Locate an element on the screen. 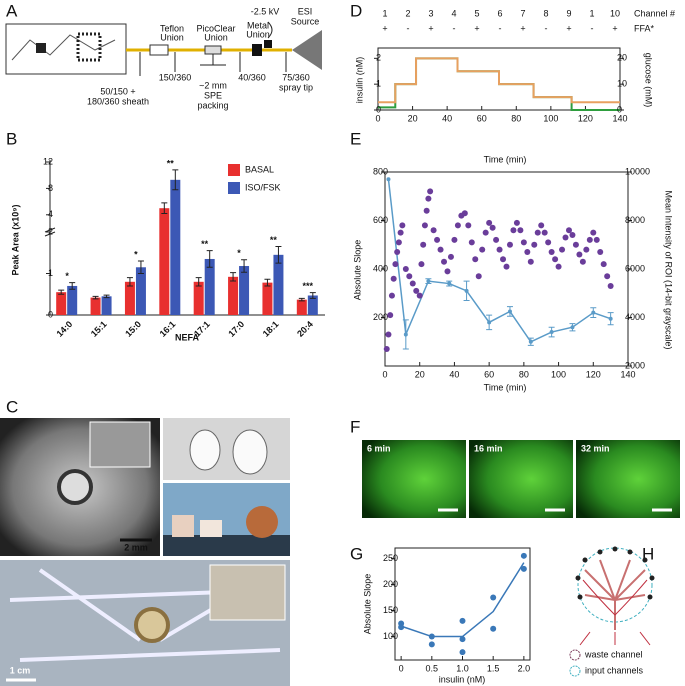 The height and width of the screenshot is (686, 685). scale-label: 2 mm is located at coordinates (136, 547).